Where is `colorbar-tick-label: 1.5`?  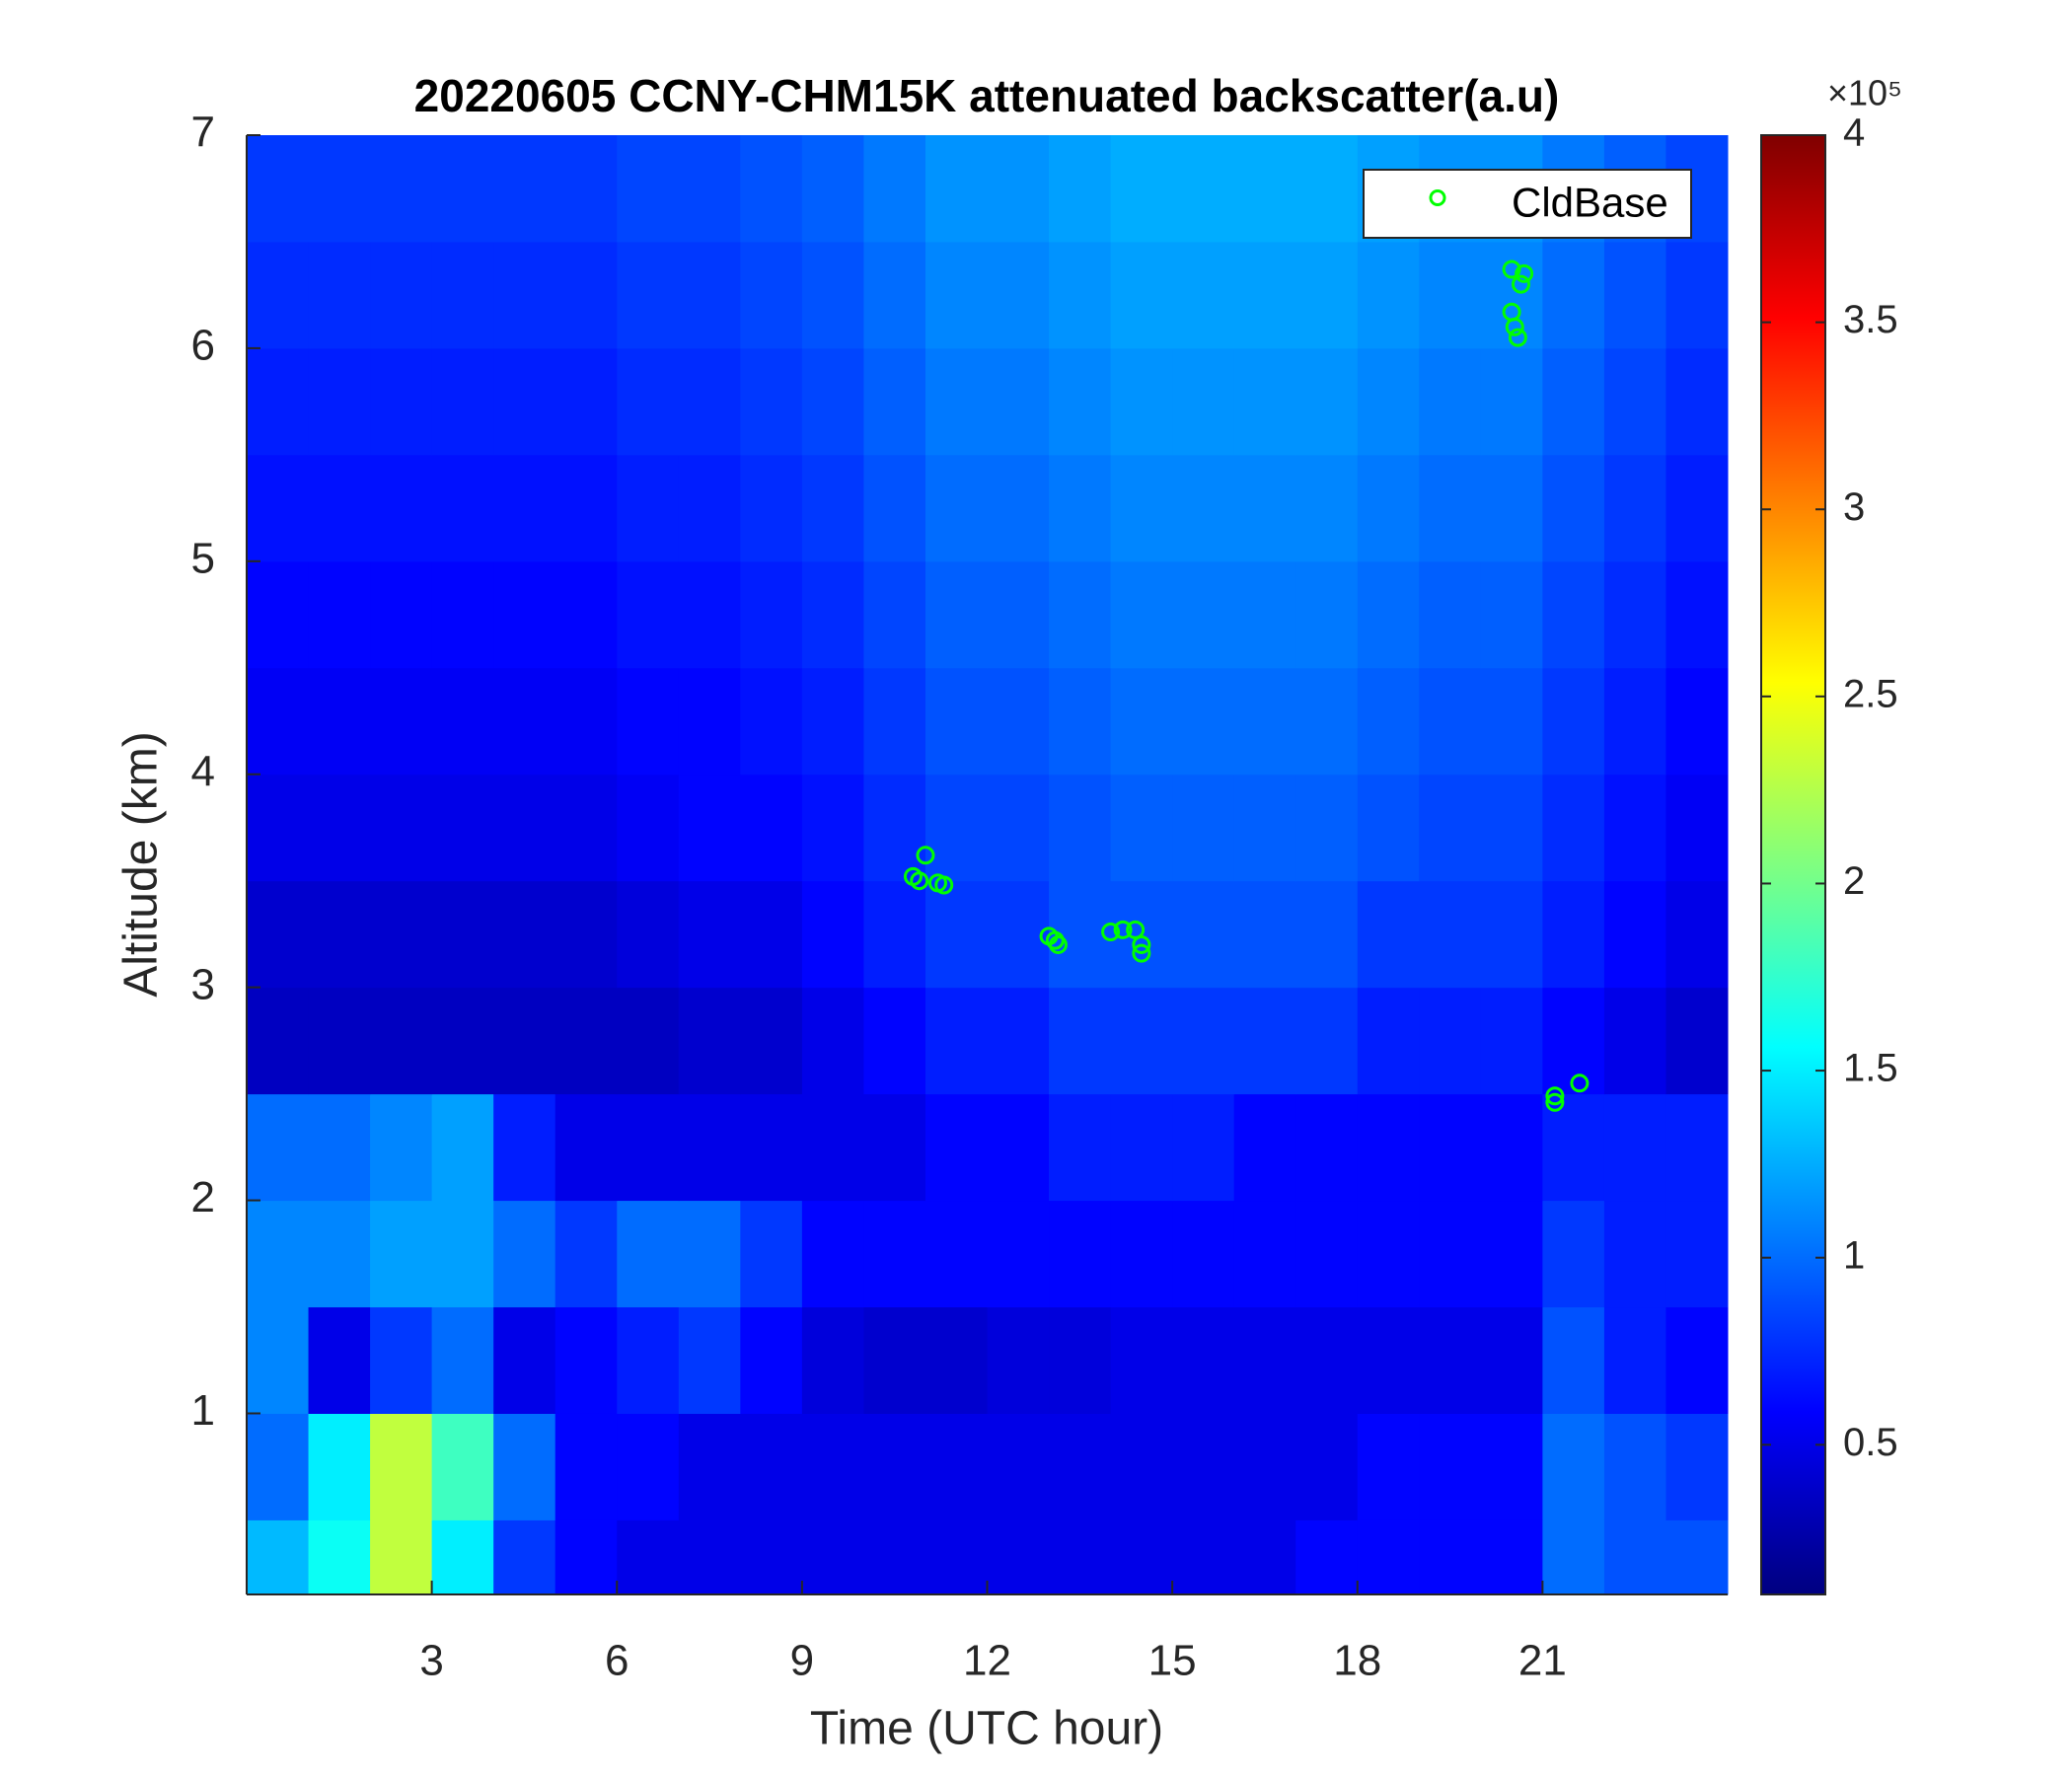
colorbar-tick-label: 1.5 is located at coordinates (1870, 1069).